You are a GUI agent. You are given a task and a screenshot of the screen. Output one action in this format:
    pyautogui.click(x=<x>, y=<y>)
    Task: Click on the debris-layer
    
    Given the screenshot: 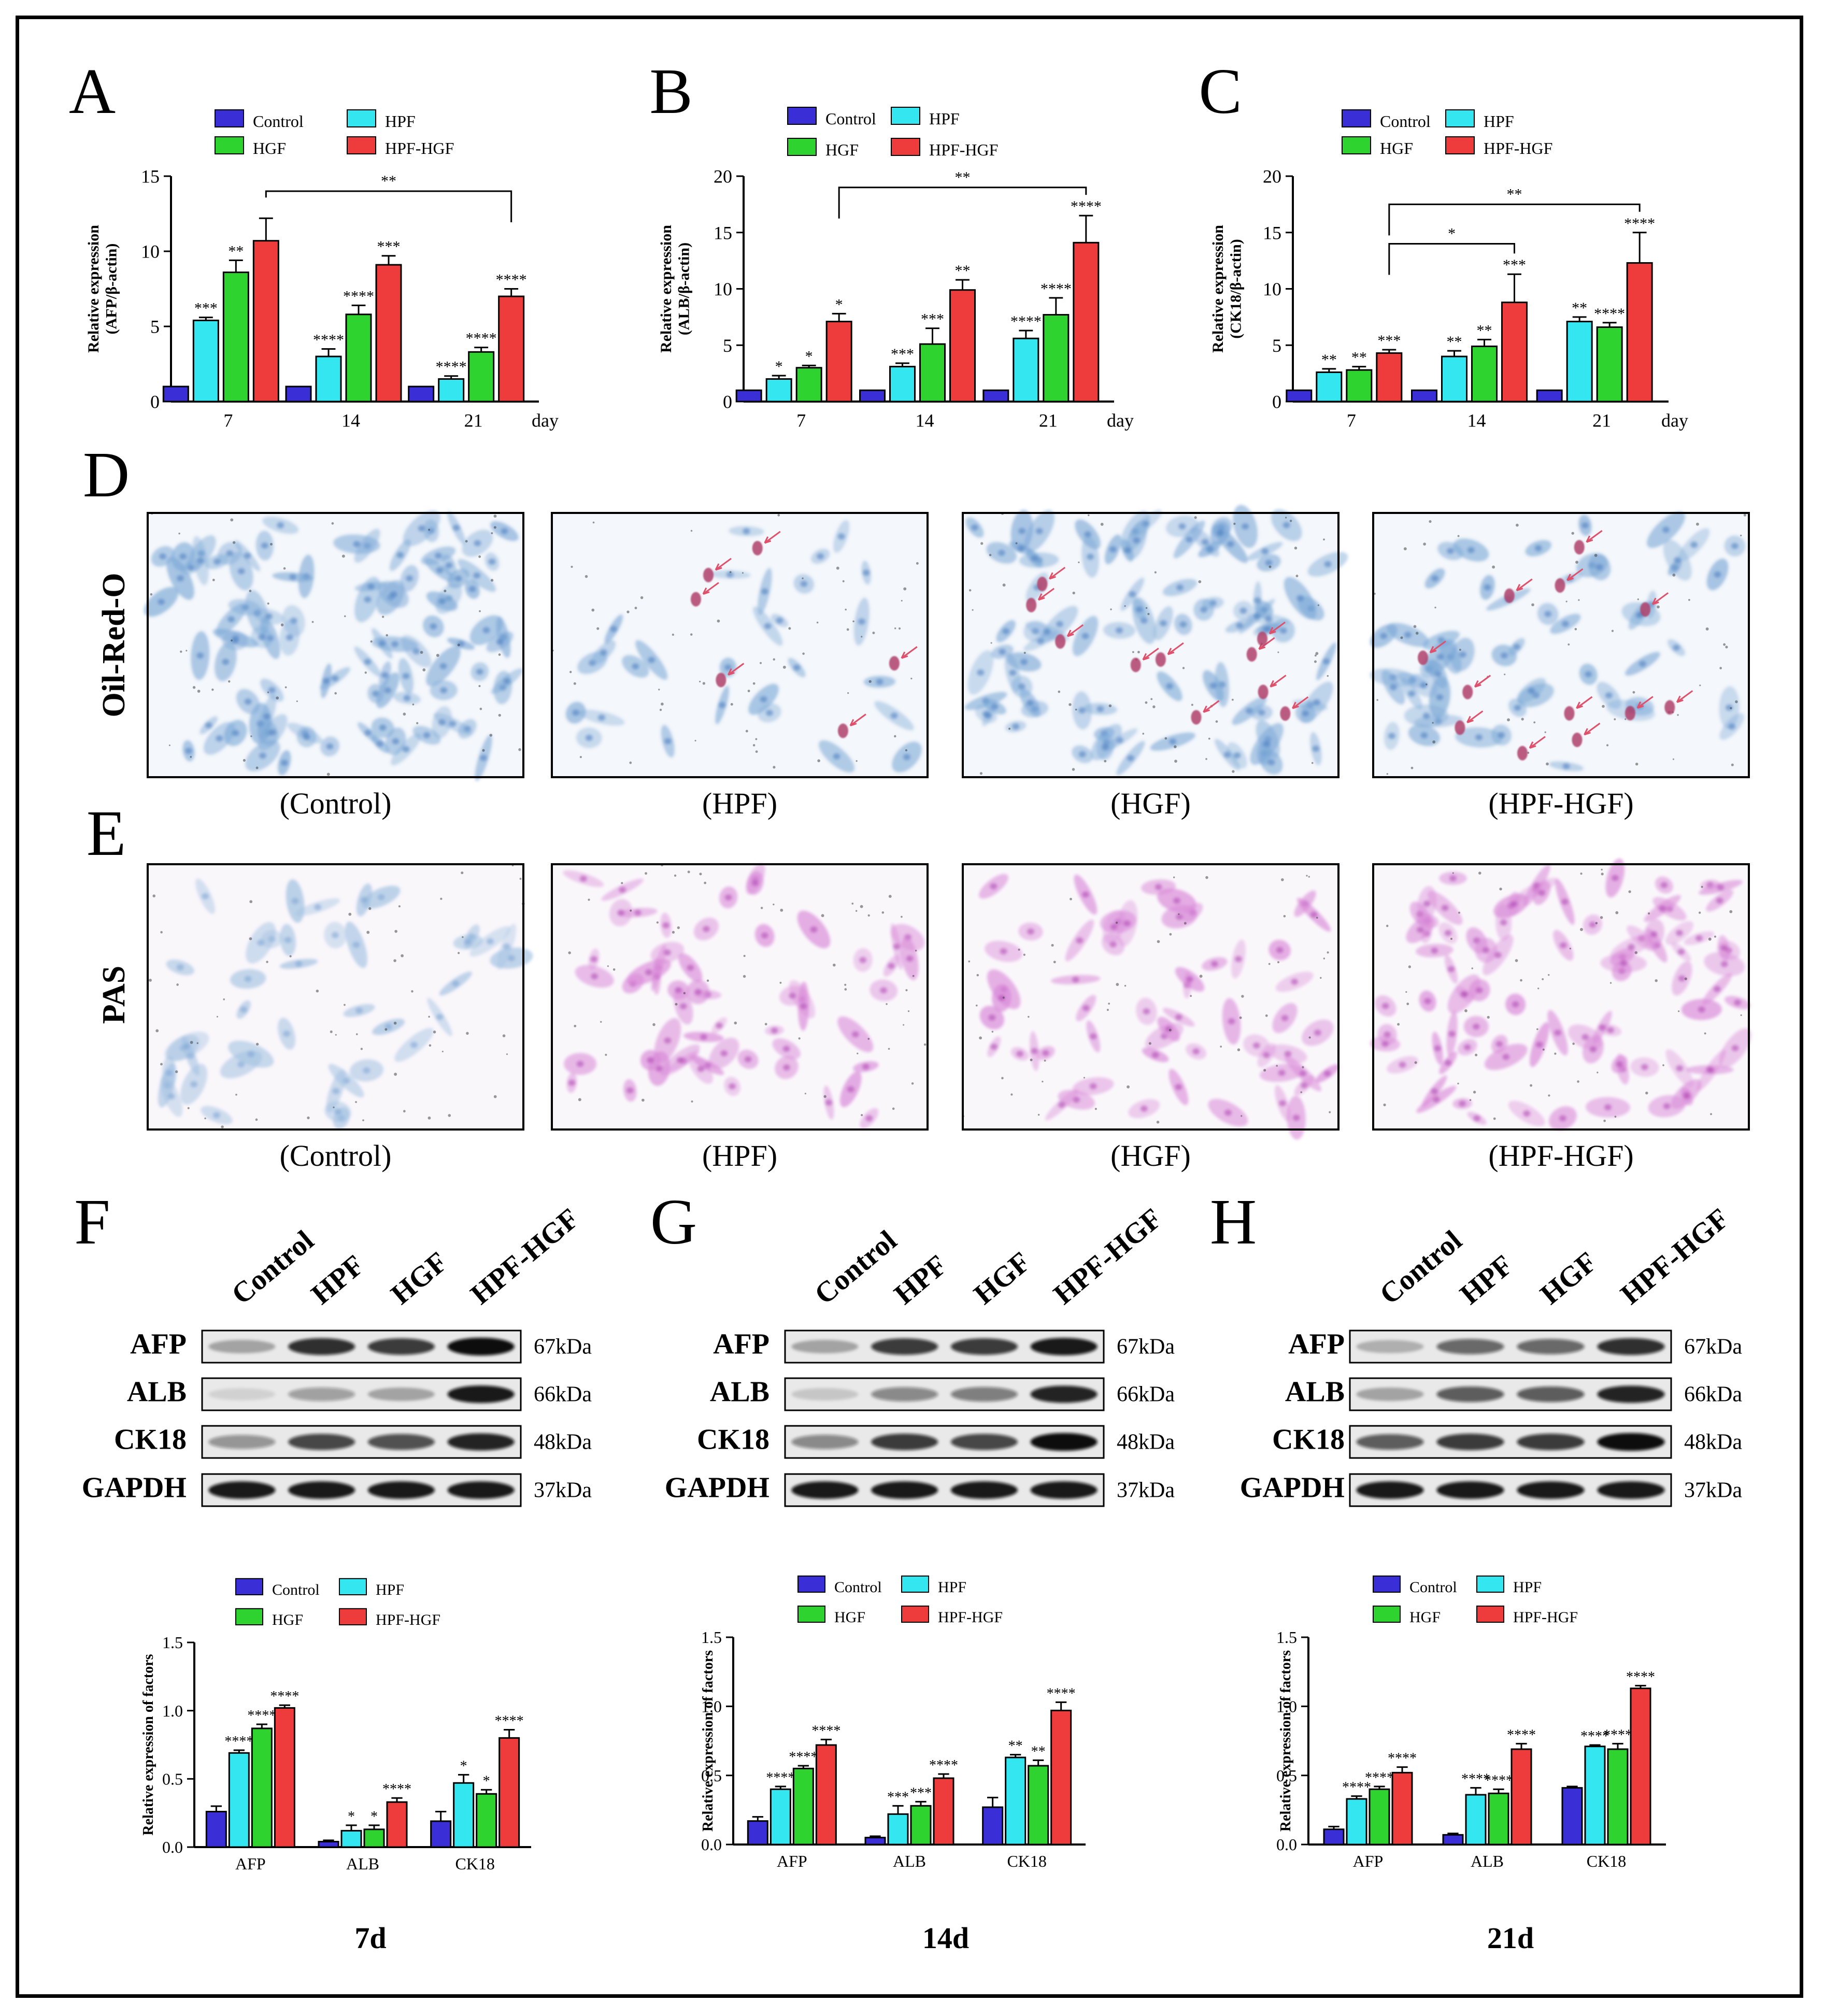 What is the action you would take?
    pyautogui.click(x=1560, y=644)
    